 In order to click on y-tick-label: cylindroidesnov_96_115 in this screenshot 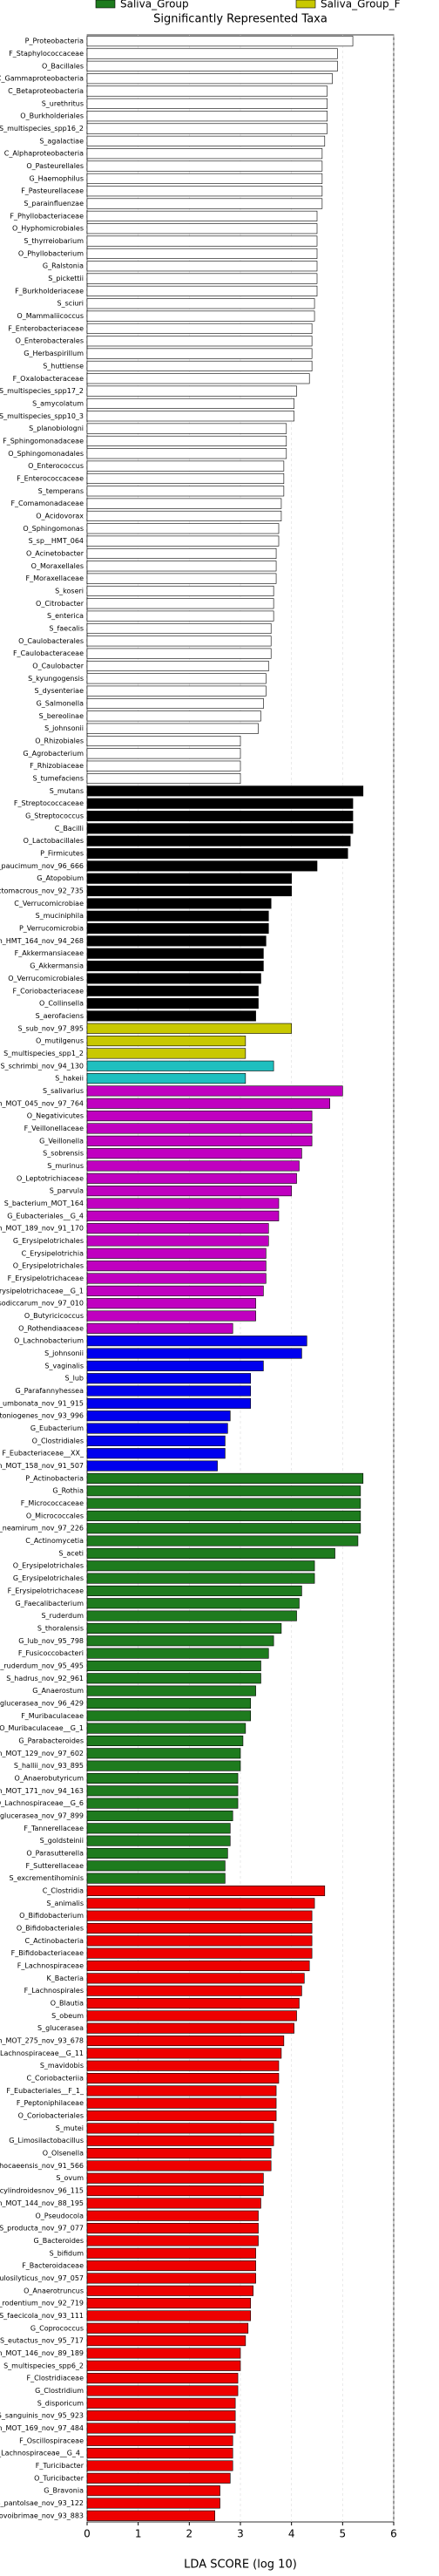, I will do `click(42, 2191)`.